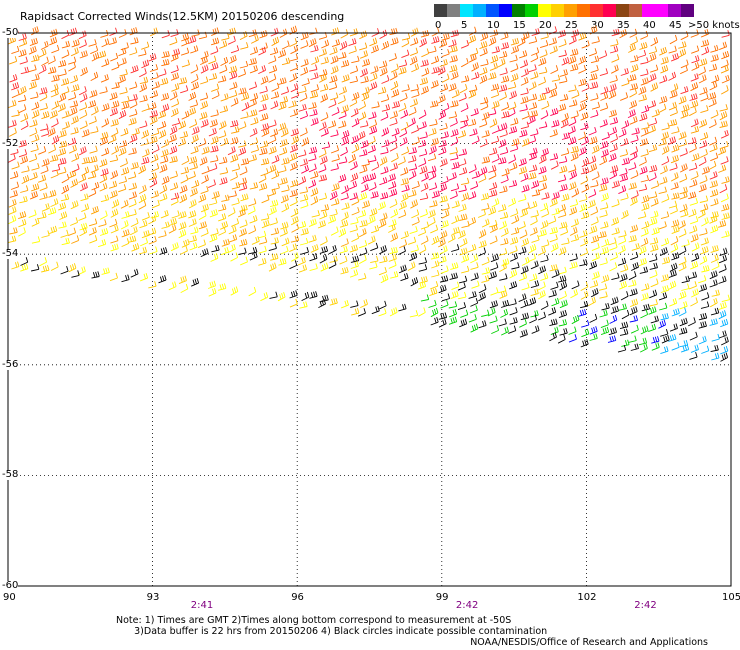 The image size is (740, 650). What do you see at coordinates (10, 32) in the screenshot?
I see `latitude-label: -50` at bounding box center [10, 32].